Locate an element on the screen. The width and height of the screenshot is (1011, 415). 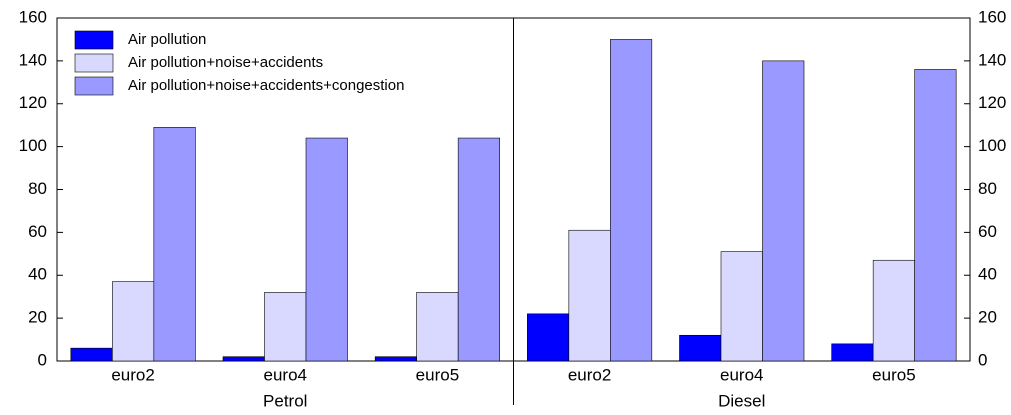
y2-tick-label: 100 is located at coordinates (992, 145).